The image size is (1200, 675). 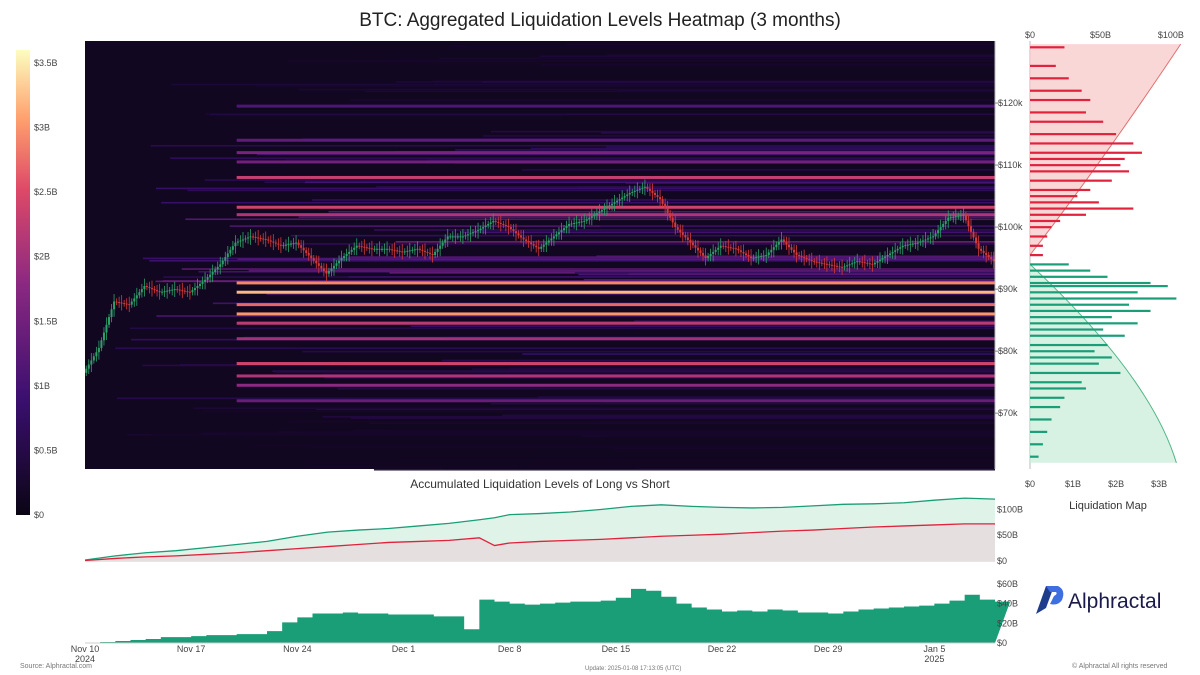 What do you see at coordinates (1103, 363) in the screenshot?
I see `long-cumulative-area` at bounding box center [1103, 363].